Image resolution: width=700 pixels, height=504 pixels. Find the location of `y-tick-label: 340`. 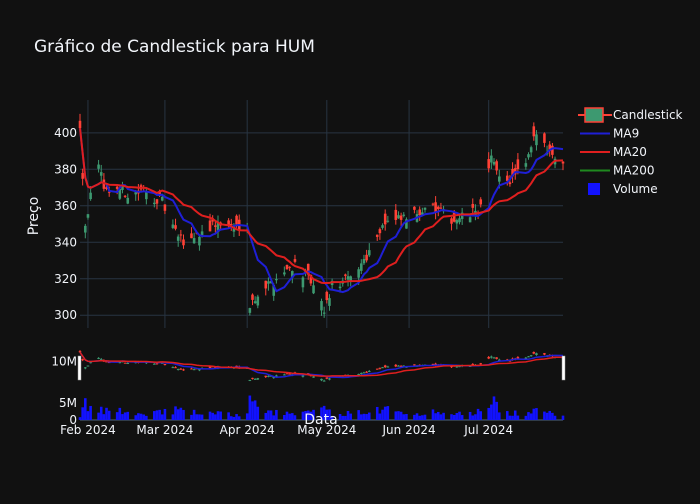

y-tick-label: 340 is located at coordinates (65, 242).